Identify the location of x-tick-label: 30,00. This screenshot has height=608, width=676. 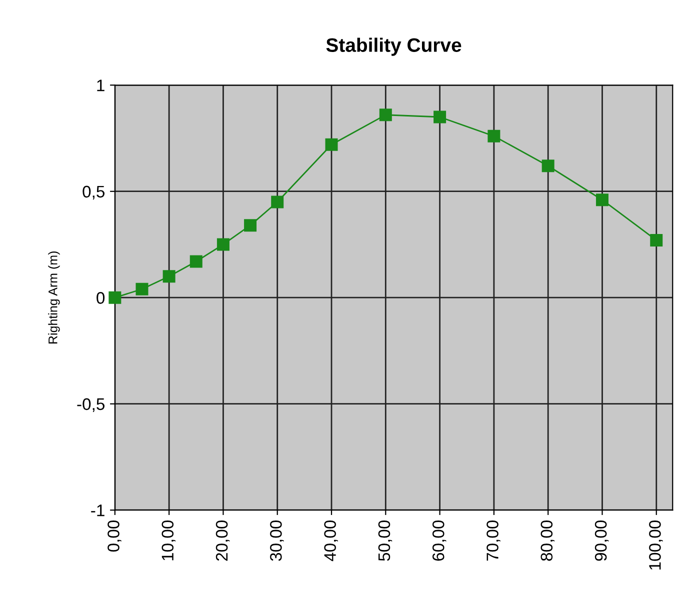
(277, 540).